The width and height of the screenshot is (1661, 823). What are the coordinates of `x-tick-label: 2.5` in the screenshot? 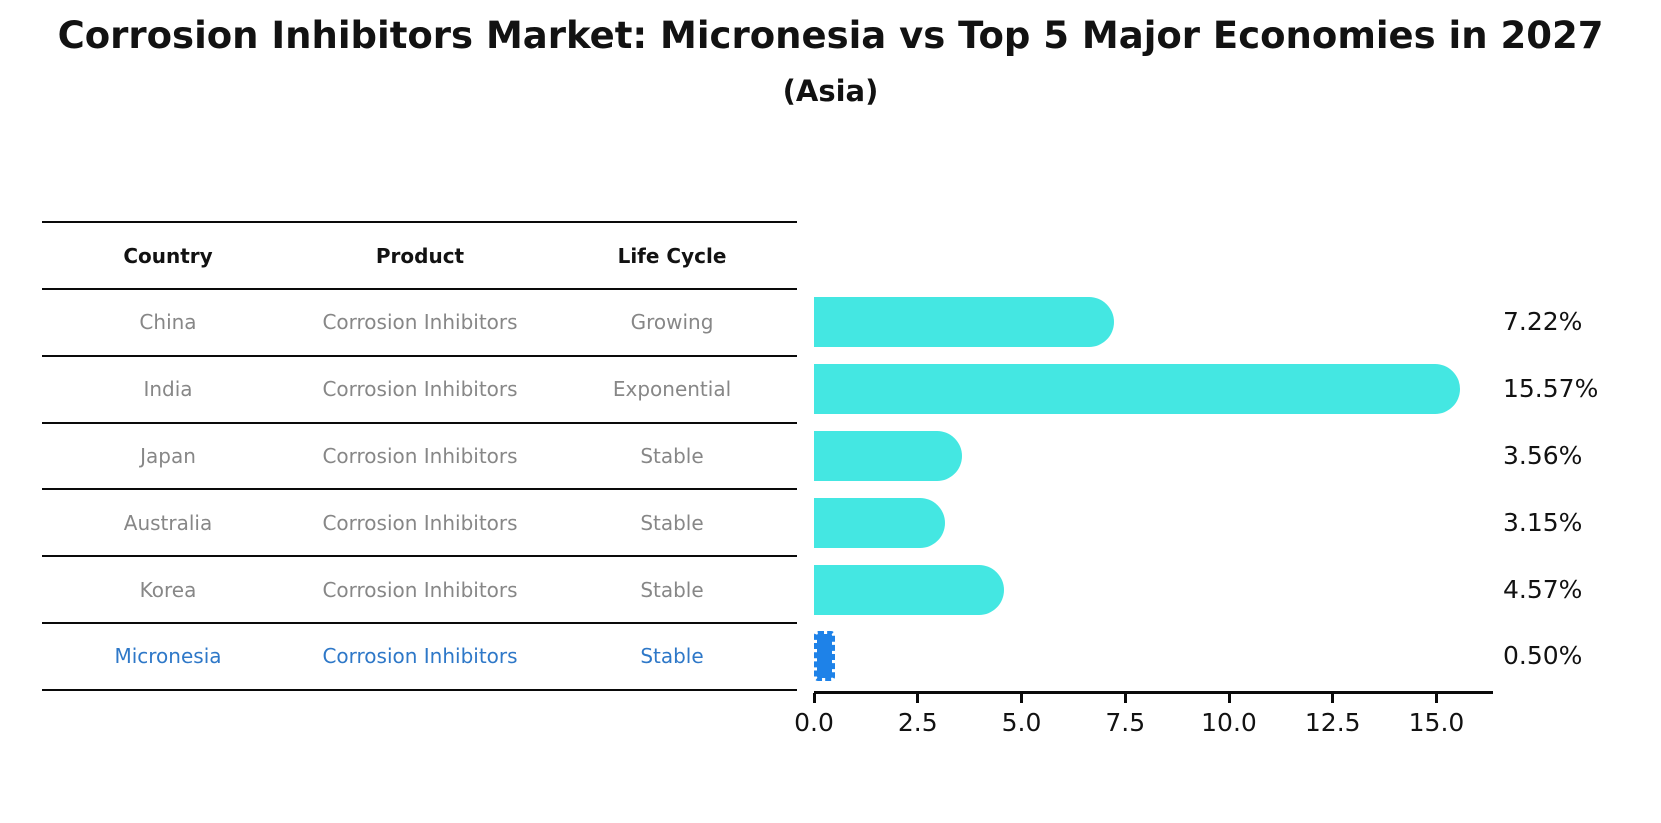 It's located at (917, 722).